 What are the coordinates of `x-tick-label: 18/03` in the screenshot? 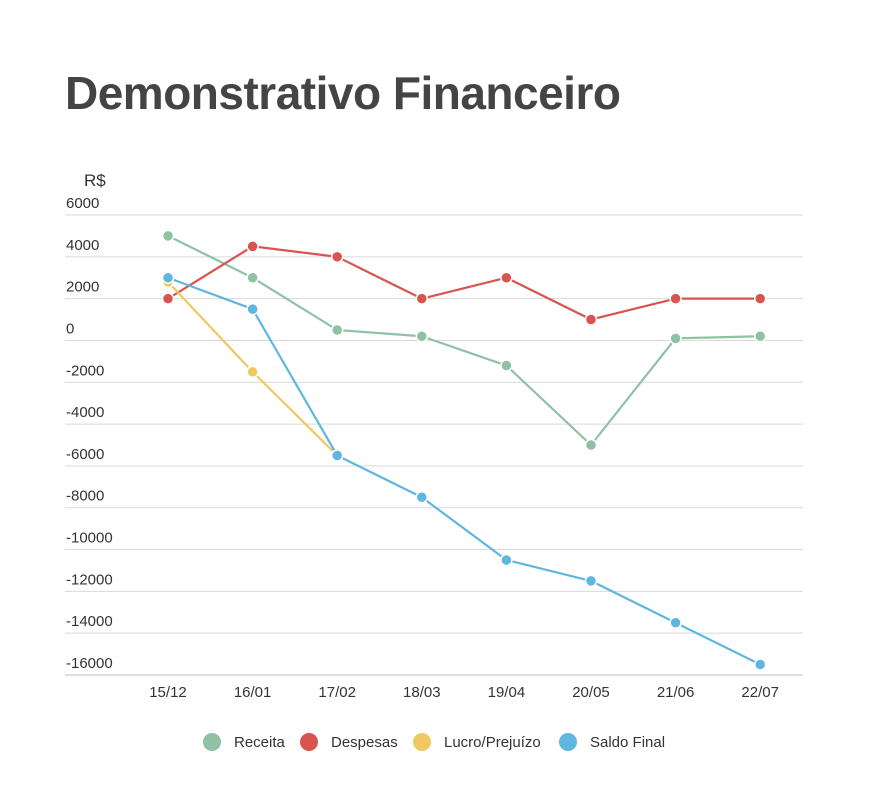 It's located at (422, 692).